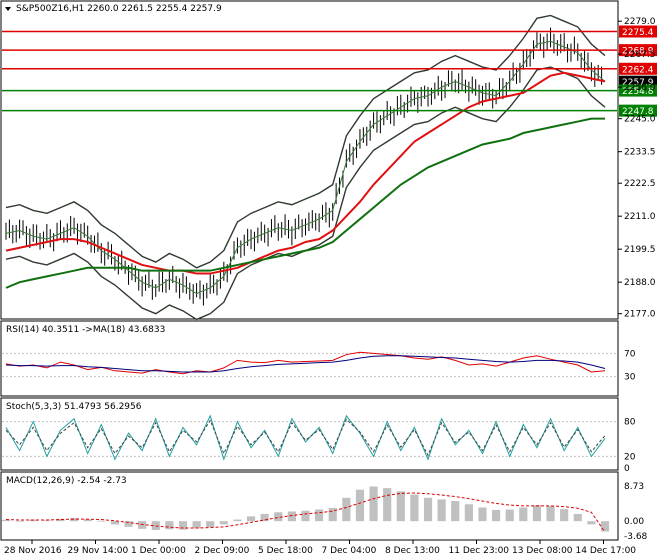  I want to click on price-tick-label: 2233.5, so click(640, 153).